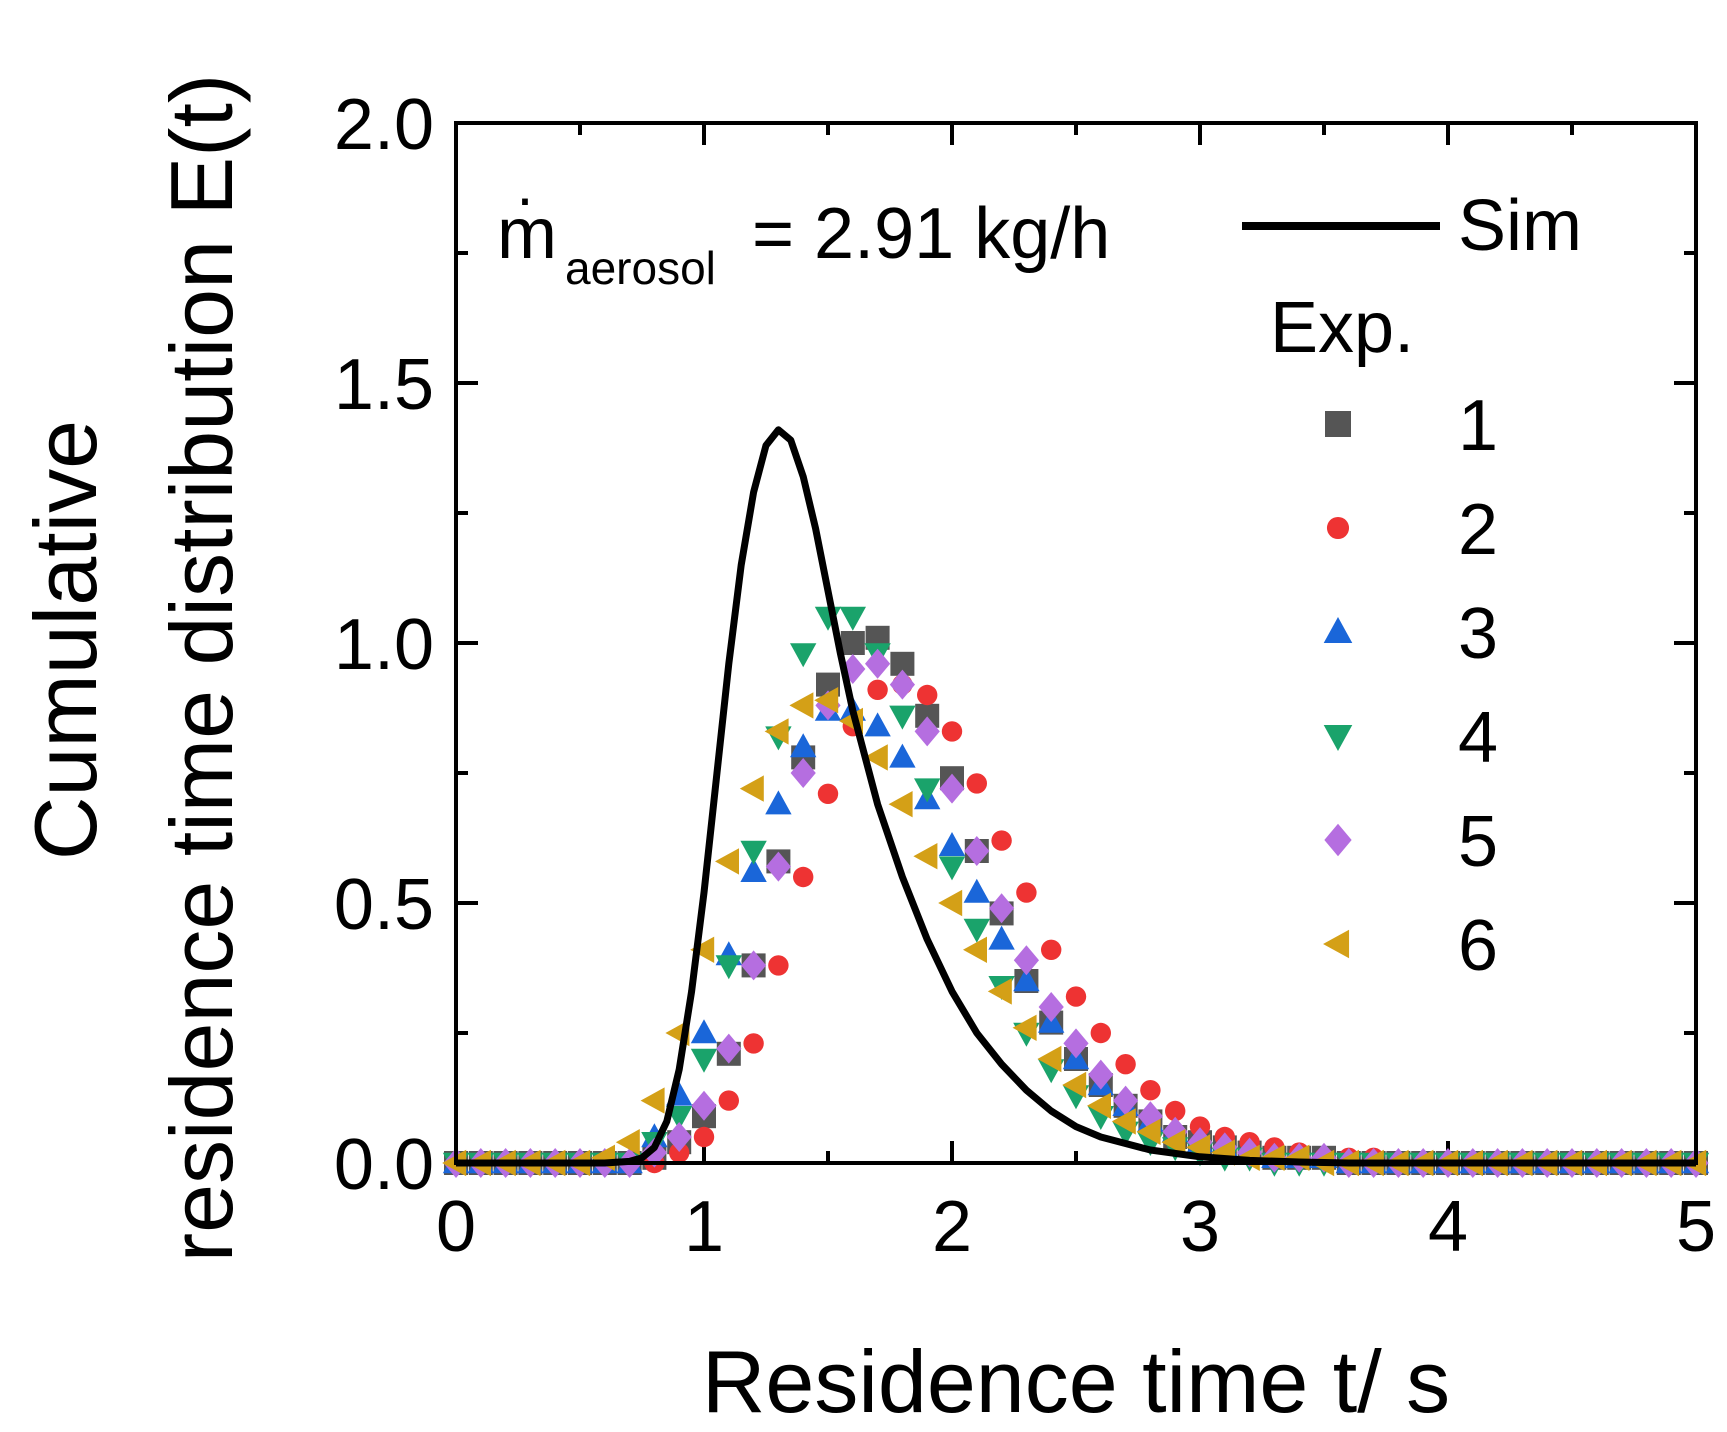  What do you see at coordinates (1478, 426) in the screenshot?
I see `legend-label-1: 1` at bounding box center [1478, 426].